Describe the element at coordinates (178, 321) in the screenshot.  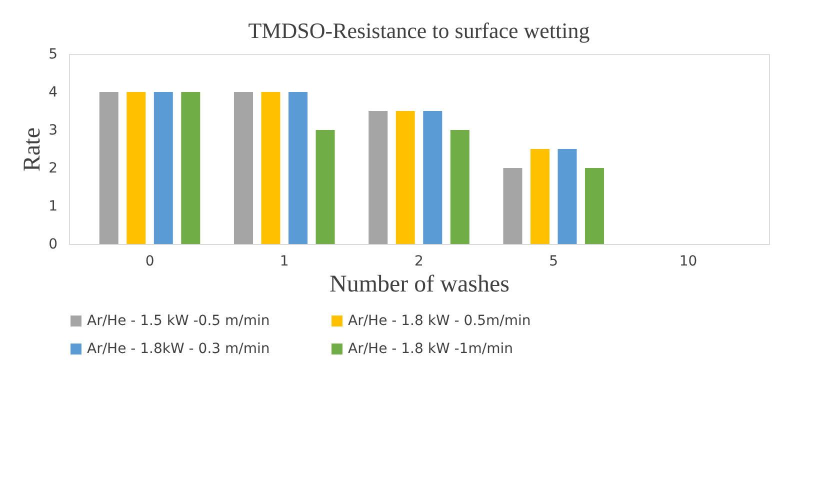
I see `legend-label: Ar/He - 1.5 kW -0.5 m/min` at that location.